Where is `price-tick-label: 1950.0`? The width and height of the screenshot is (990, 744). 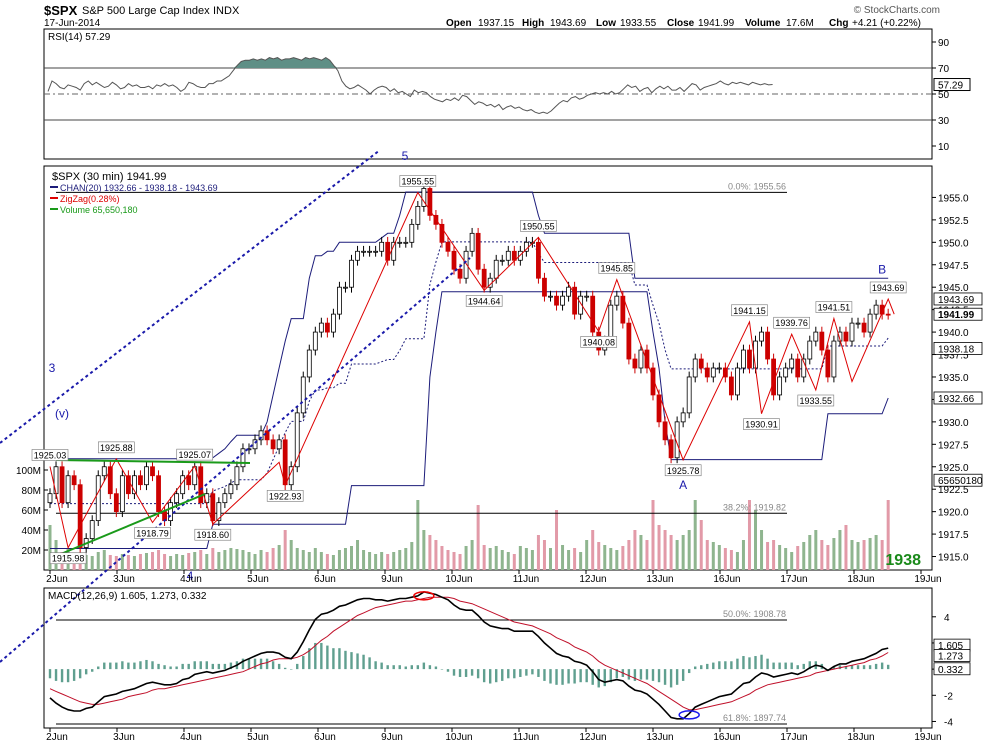
price-tick-label: 1950.0 is located at coordinates (953, 243).